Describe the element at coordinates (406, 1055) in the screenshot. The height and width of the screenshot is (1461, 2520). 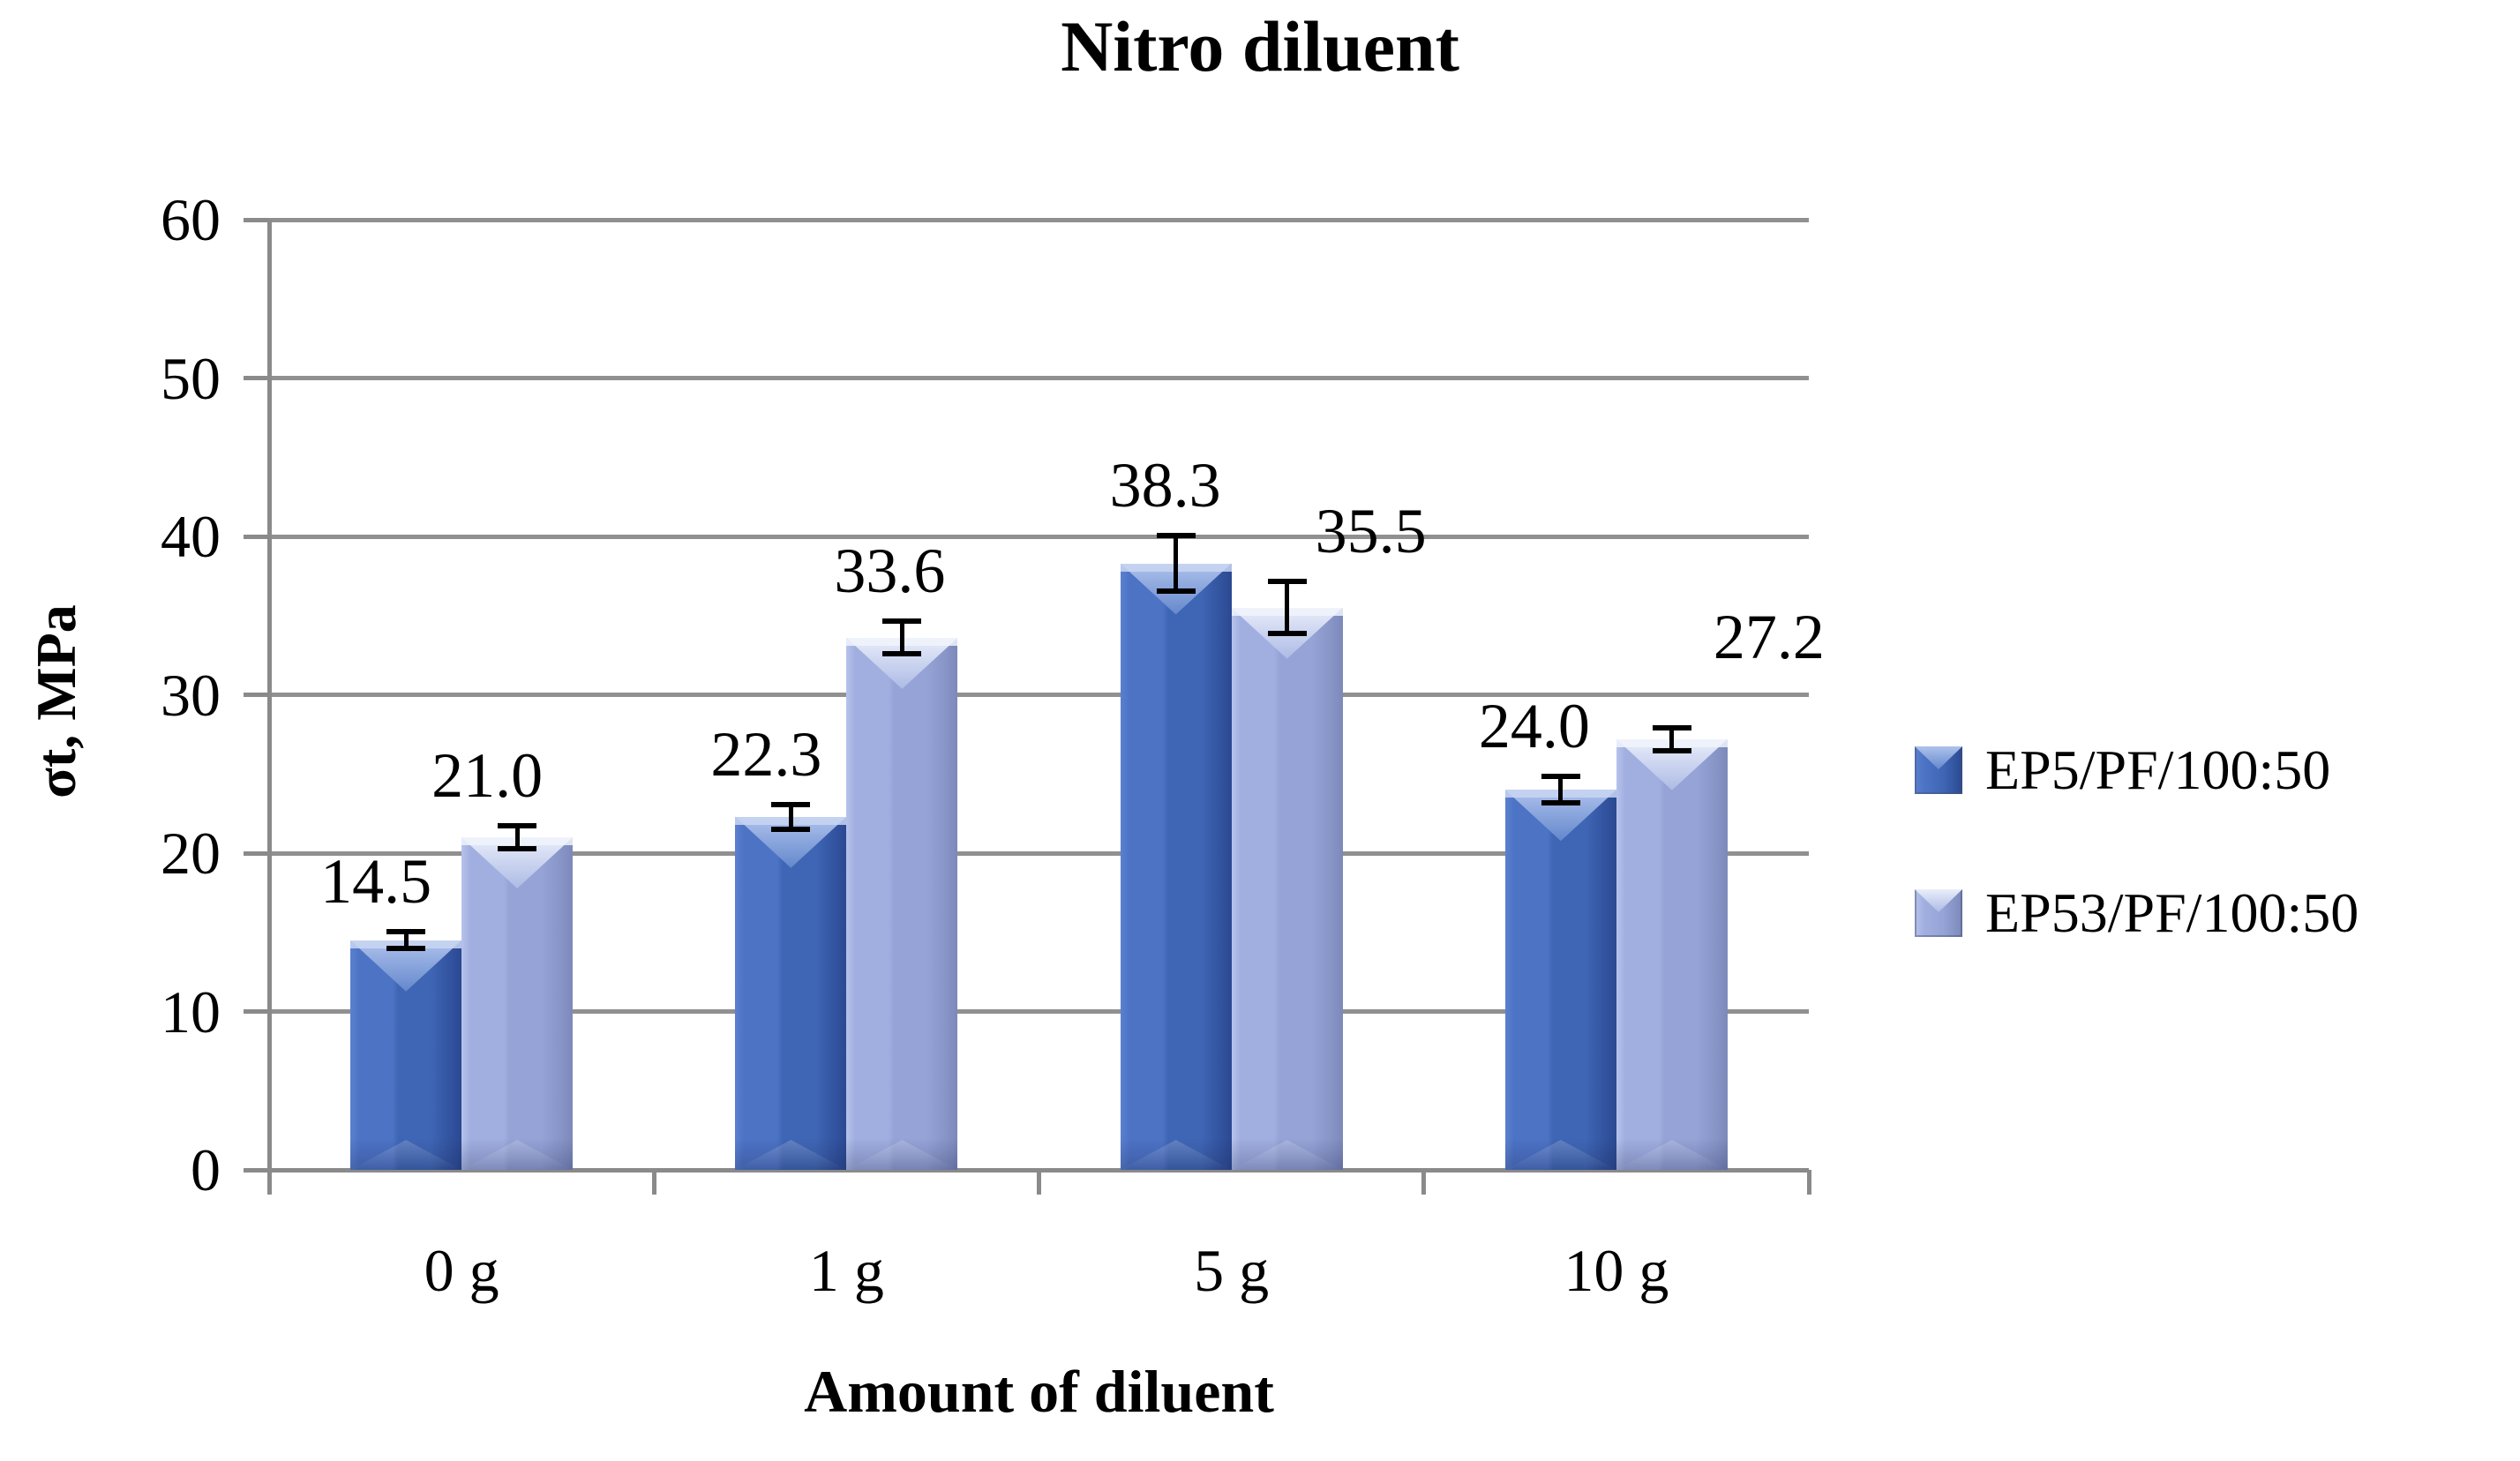
I see `bar-ep5-pf-100-50-0g` at that location.